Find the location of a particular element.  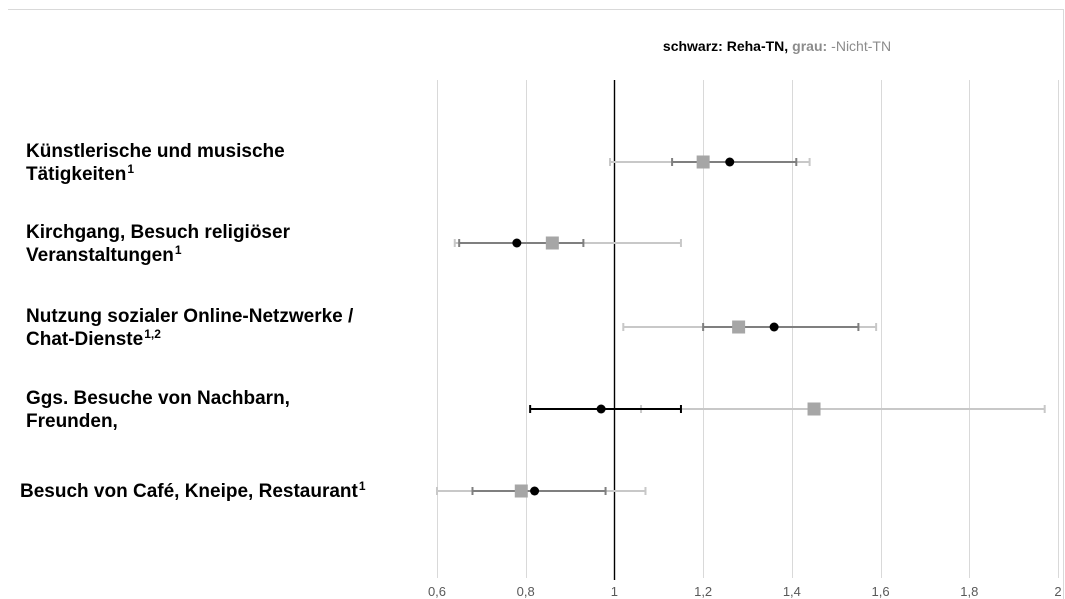

row-label-2-line-2: Veranstaltungen1 is located at coordinates (104, 254).